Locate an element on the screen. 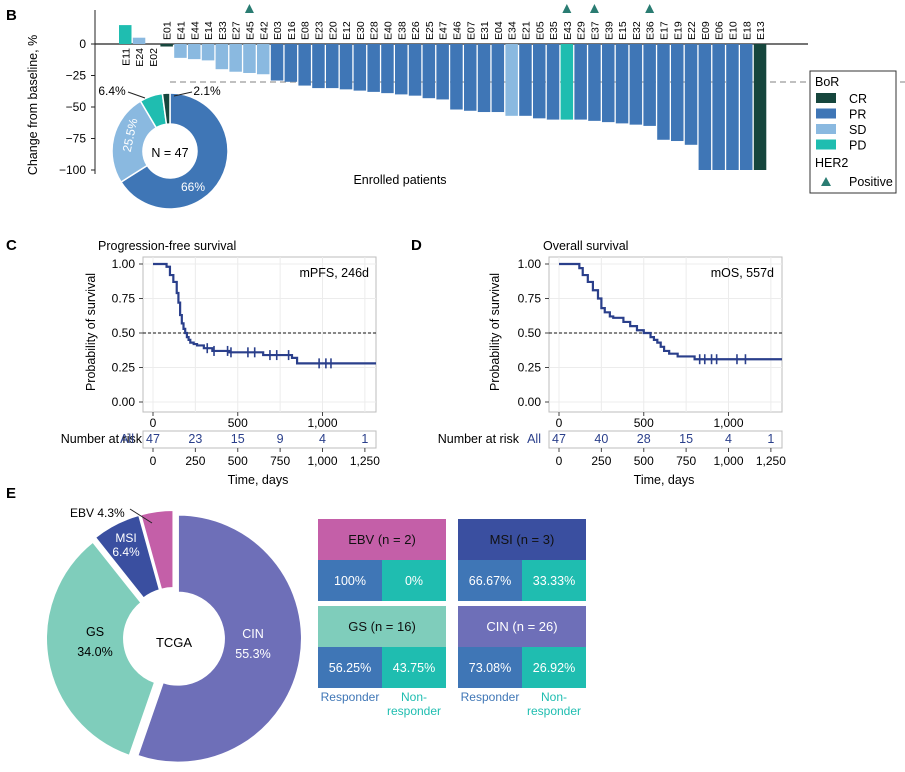  km-risk-x-tick-label: 1,000 is located at coordinates (322, 461).